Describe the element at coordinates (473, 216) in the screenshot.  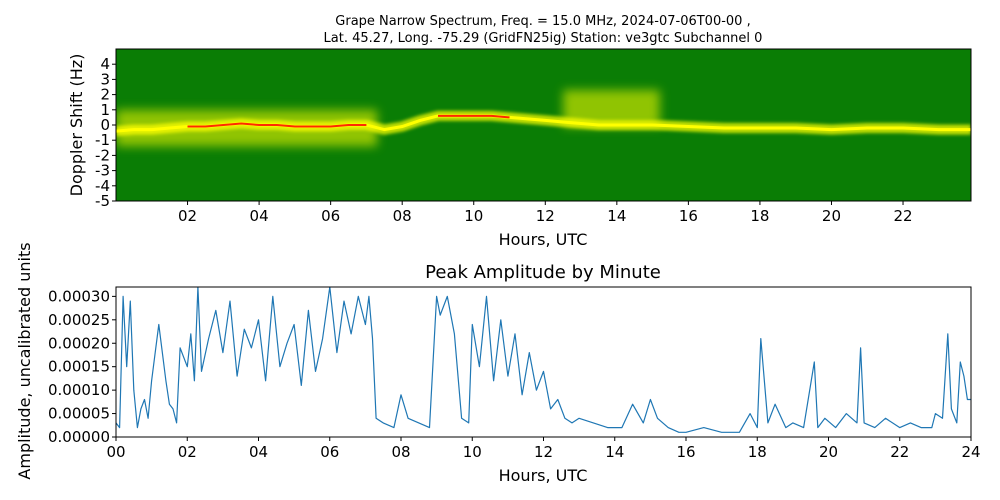
I see `spectrogram-x-tick-label: 10` at that location.